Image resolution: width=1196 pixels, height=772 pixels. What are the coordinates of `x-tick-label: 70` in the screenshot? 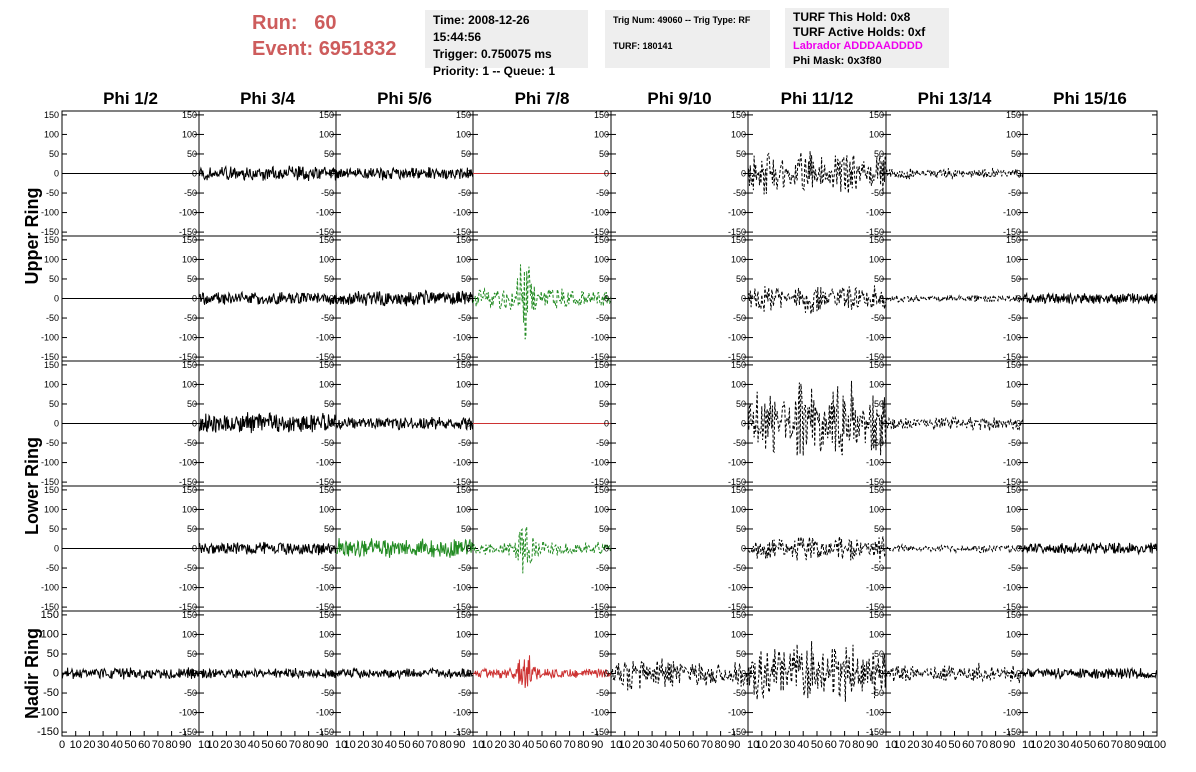 It's located at (295, 745).